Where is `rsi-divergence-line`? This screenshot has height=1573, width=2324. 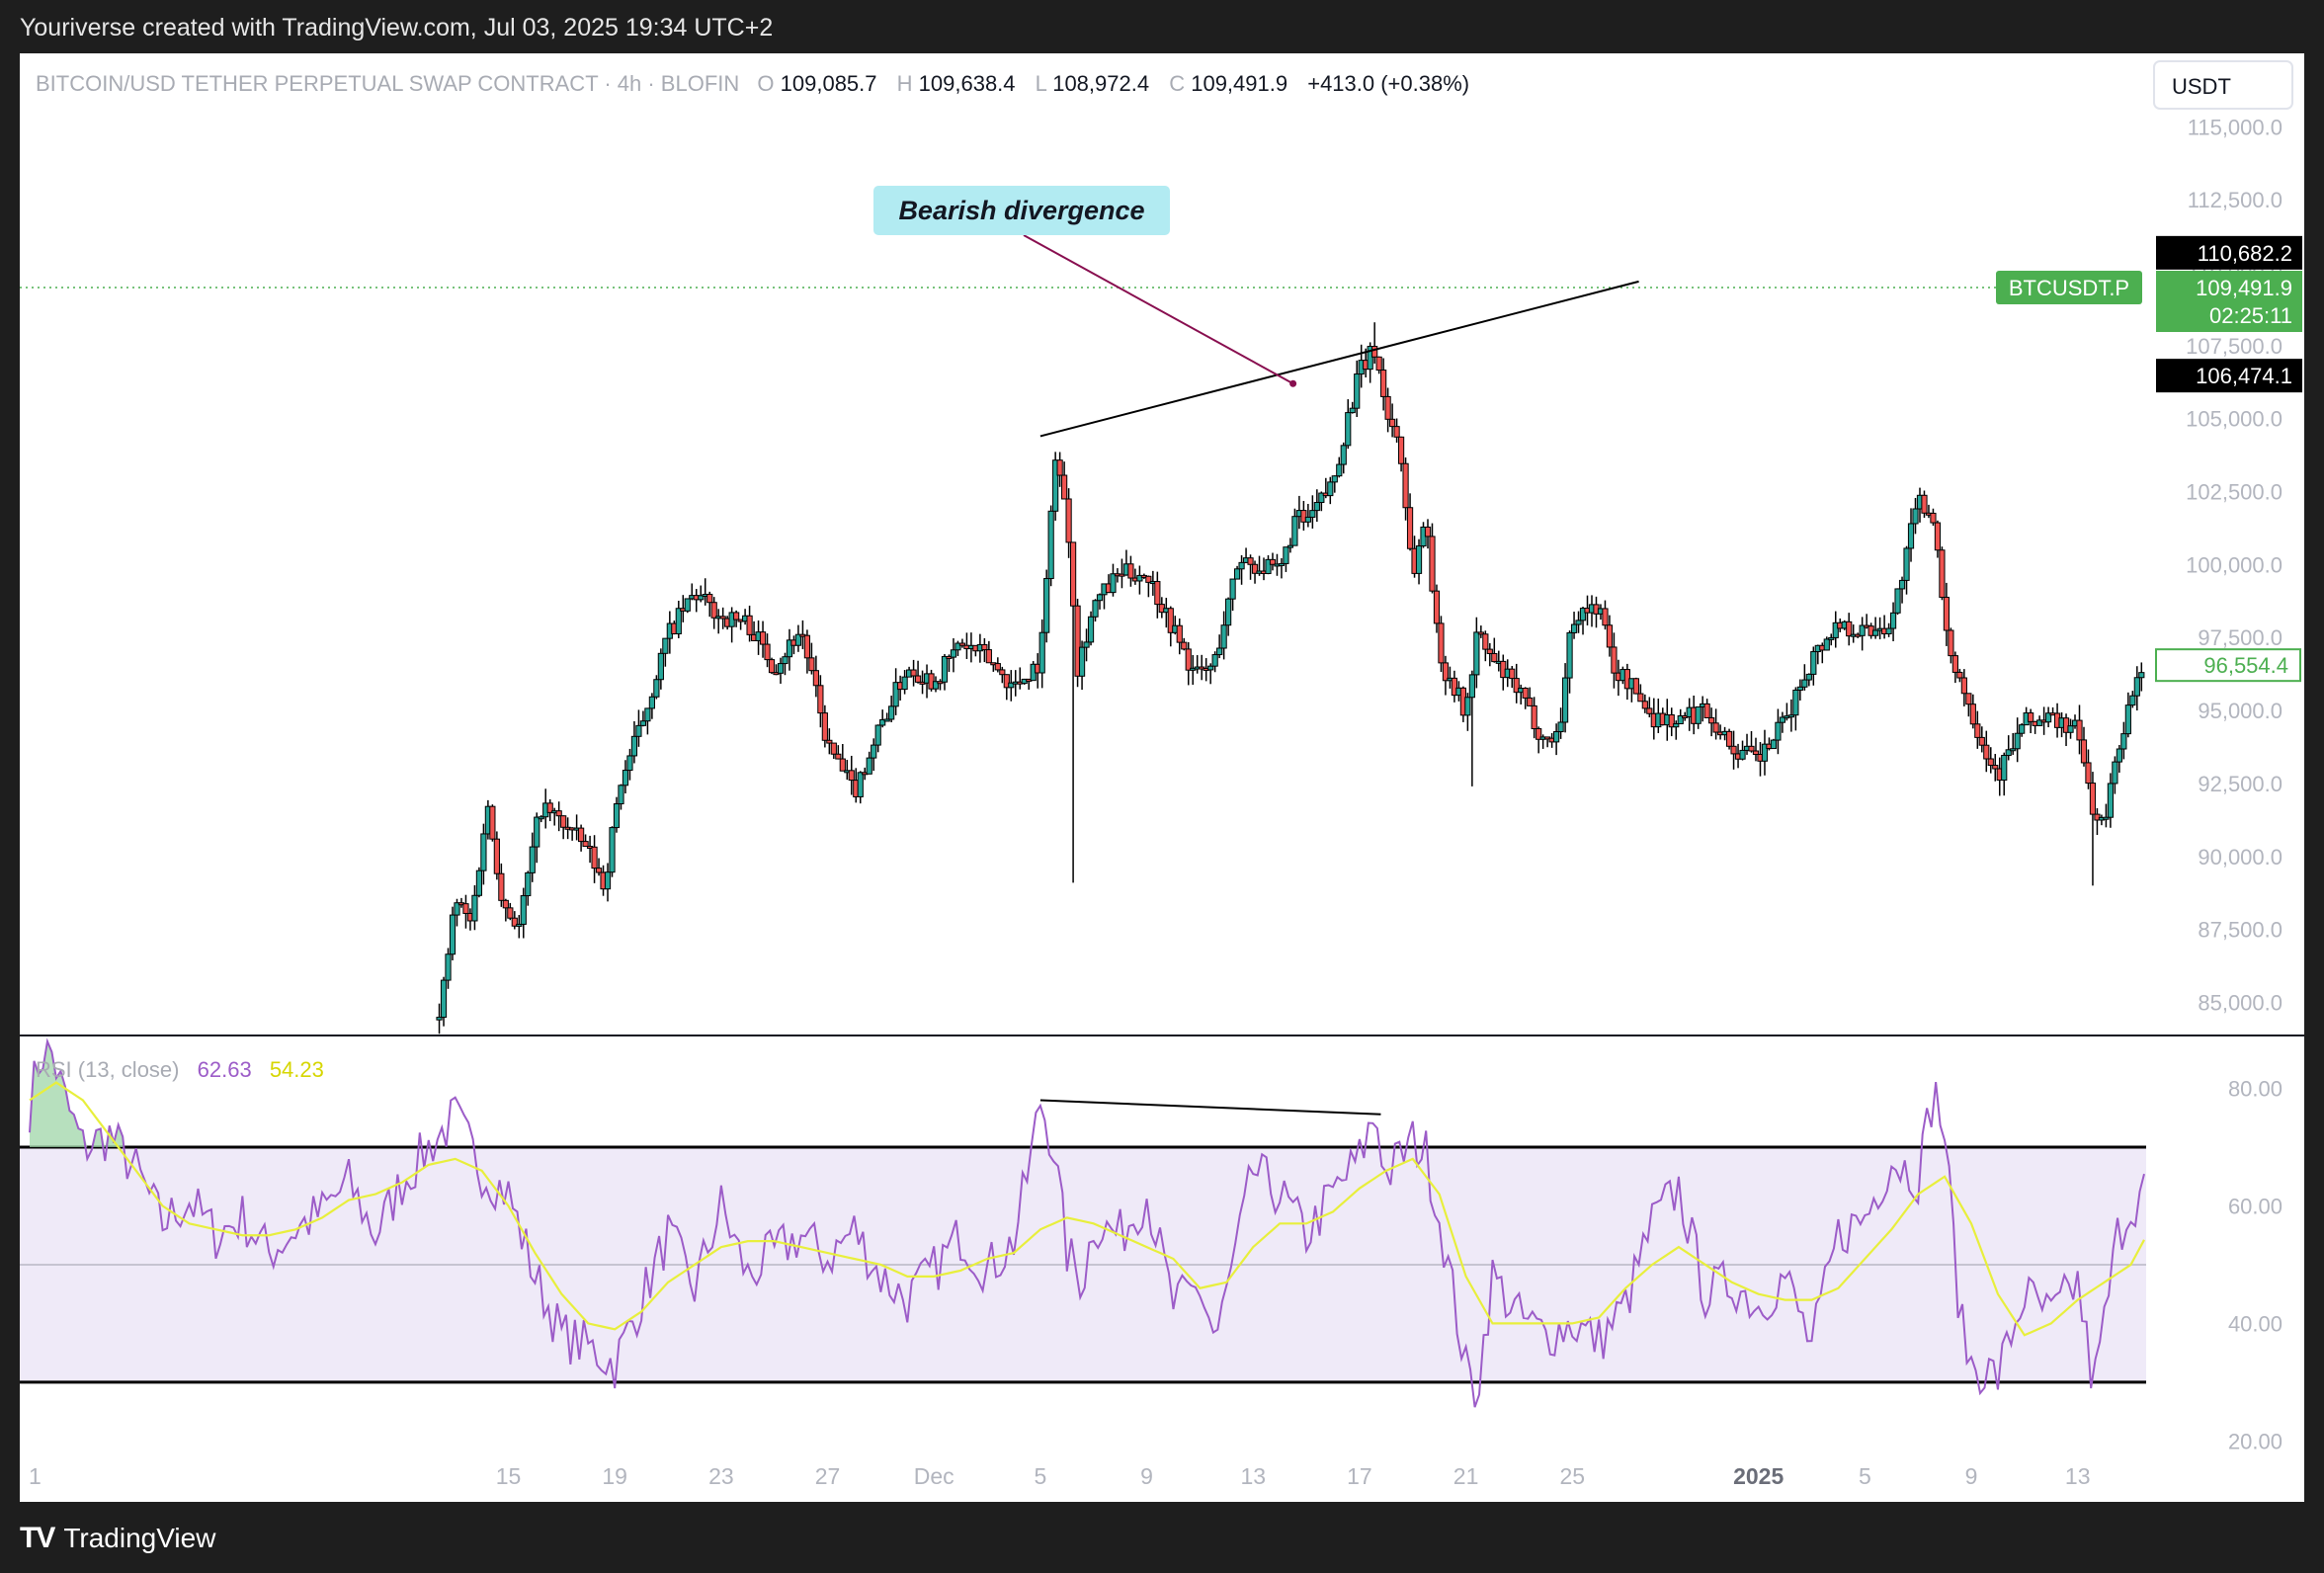
rsi-divergence-line is located at coordinates (1210, 1107).